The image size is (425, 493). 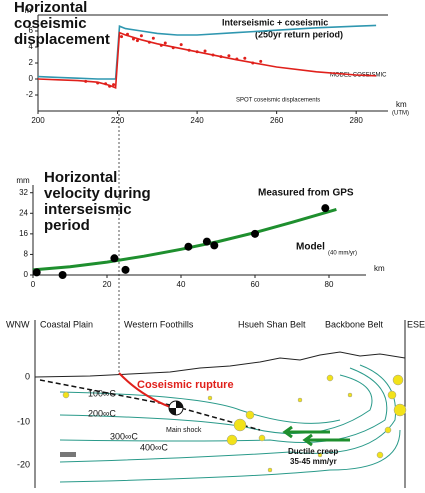 I want to click on chart-title-line: displacement, so click(x=62, y=39).